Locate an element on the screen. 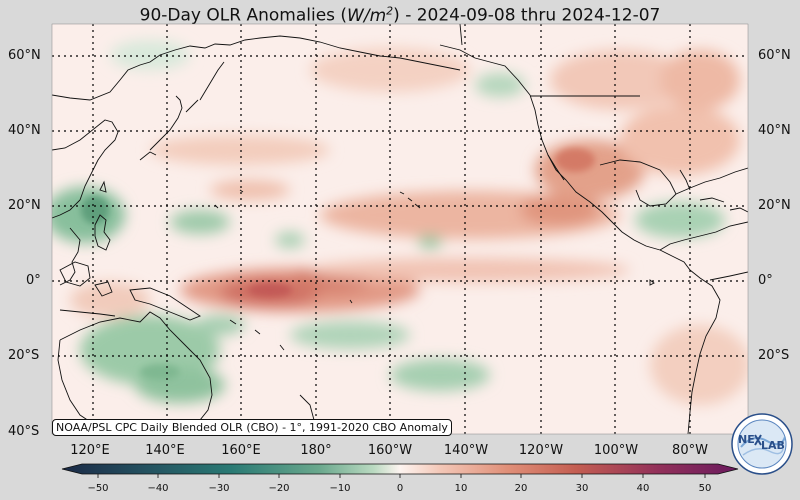  lat-label-left: 20°N is located at coordinates (24, 205).